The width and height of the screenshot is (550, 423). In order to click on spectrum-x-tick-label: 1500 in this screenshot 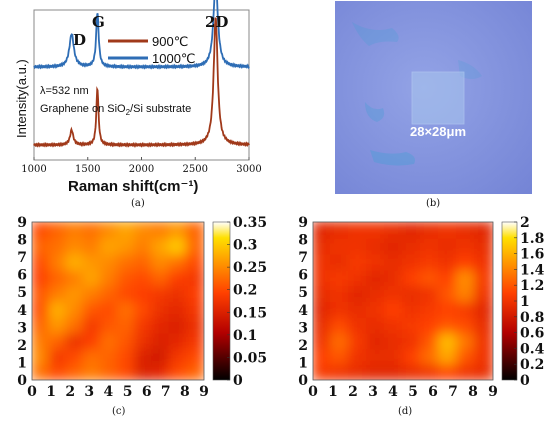, I will do `click(87, 169)`.